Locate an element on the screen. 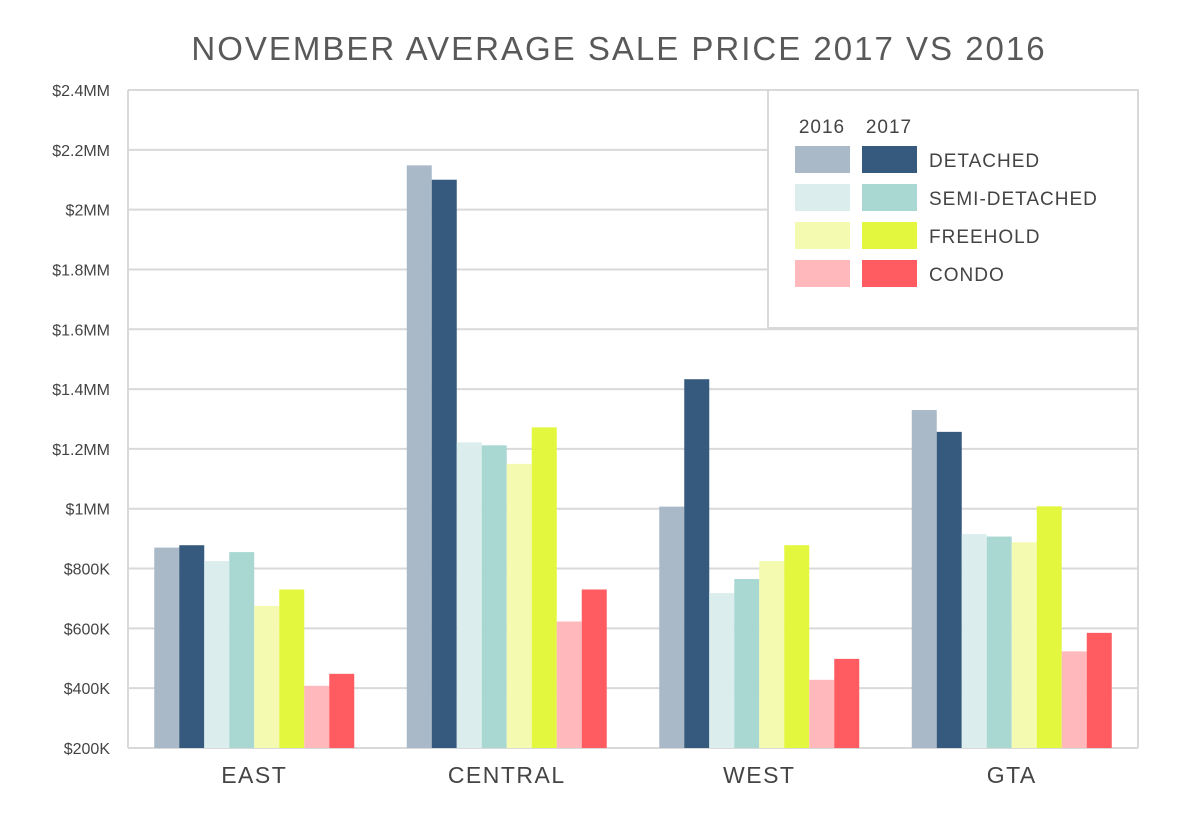 This screenshot has width=1188, height=822. y-tick-label: $2.2MM is located at coordinates (81, 151).